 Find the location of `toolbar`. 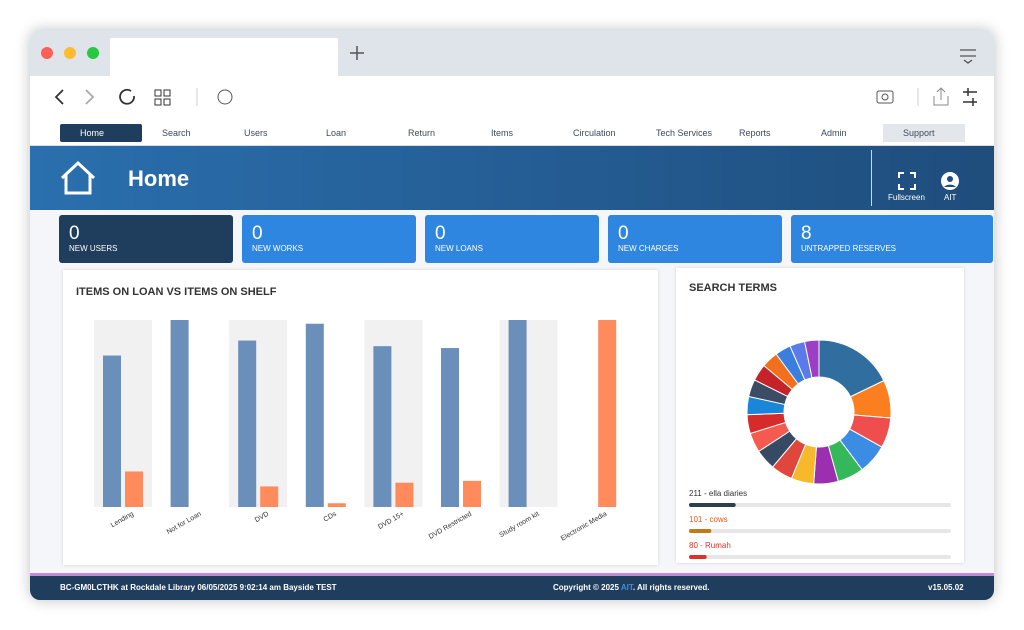

toolbar is located at coordinates (512, 98).